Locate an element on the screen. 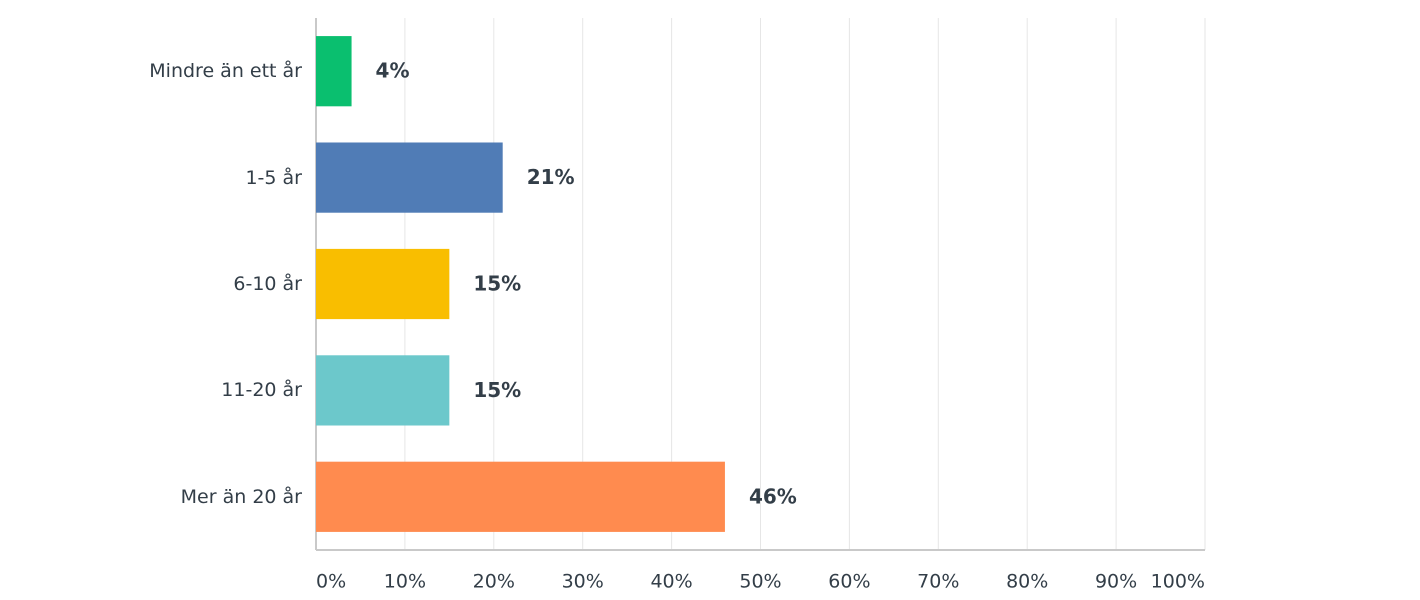 The width and height of the screenshot is (1420, 600). x-tick-label: 0% is located at coordinates (331, 582).